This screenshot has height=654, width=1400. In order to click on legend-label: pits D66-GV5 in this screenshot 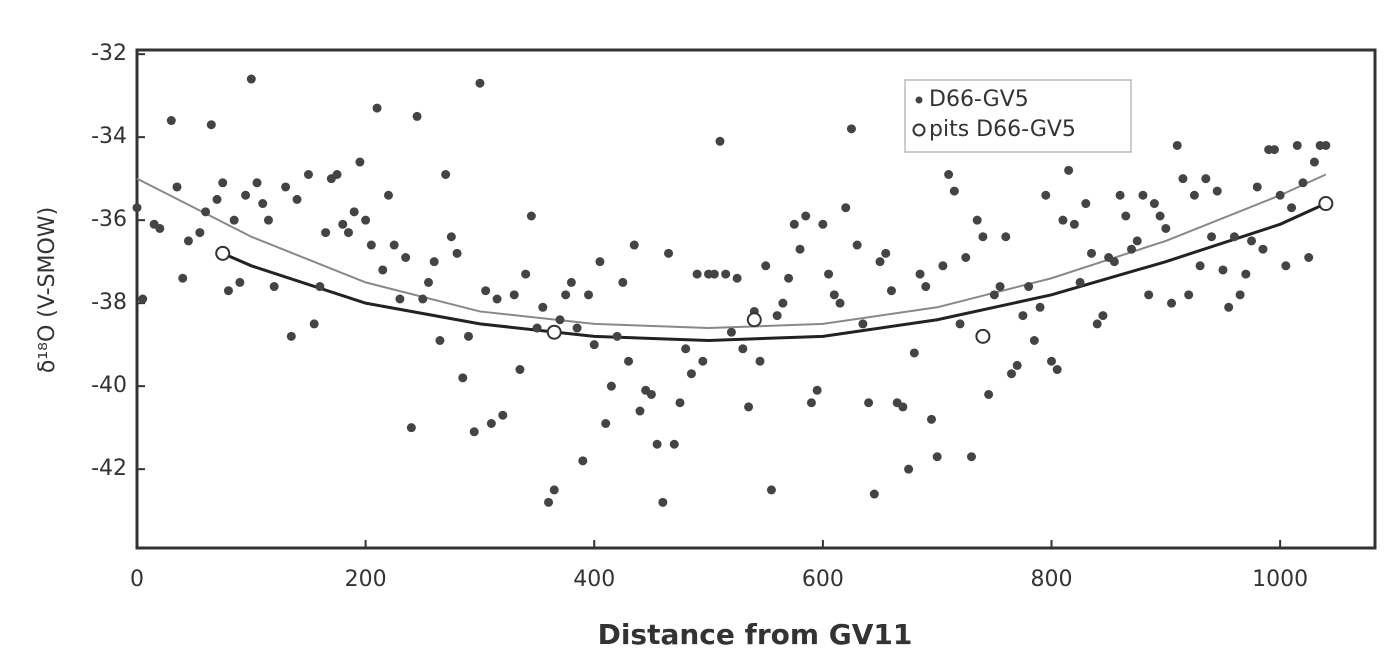, I will do `click(1002, 129)`.